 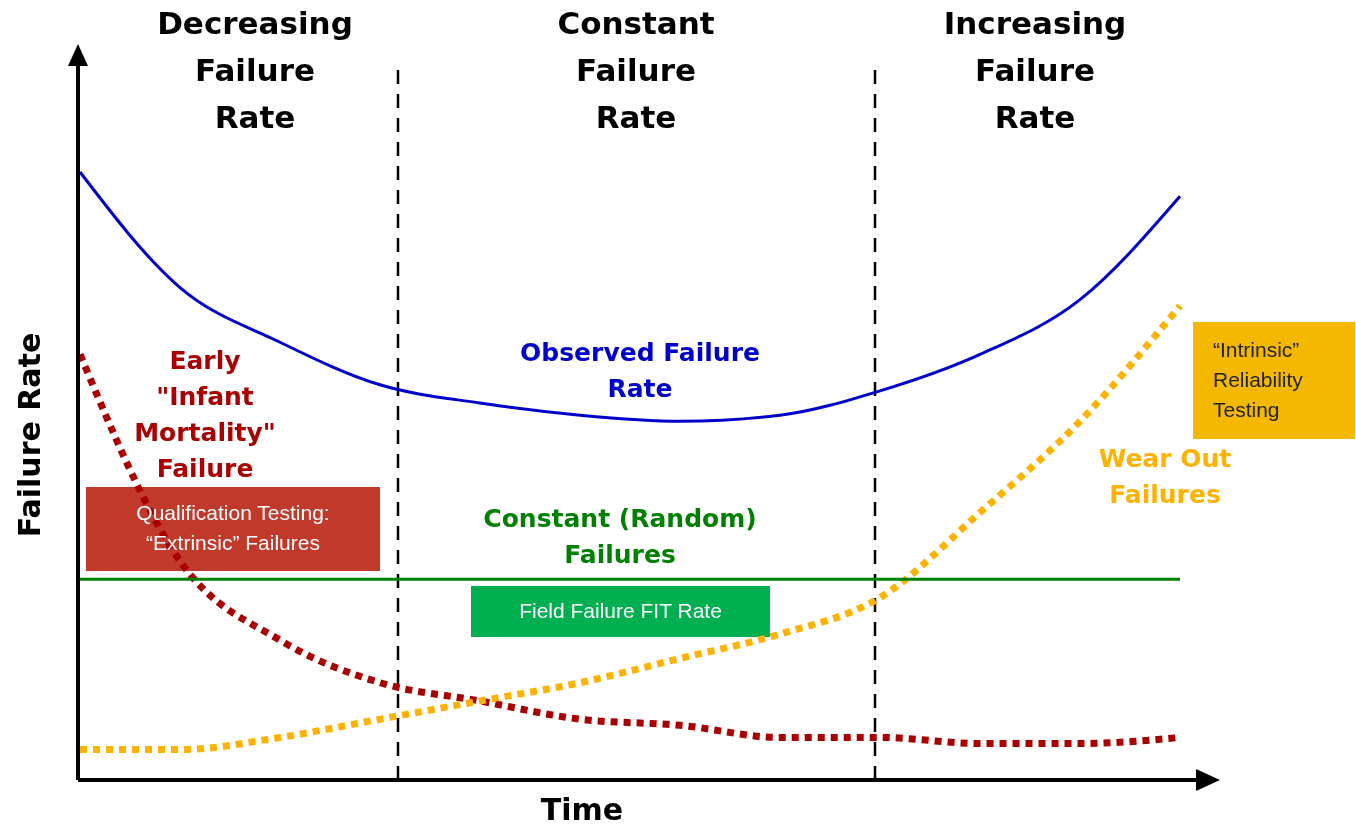 What do you see at coordinates (620, 610) in the screenshot?
I see `annotation: Field Failure FIT Rate` at bounding box center [620, 610].